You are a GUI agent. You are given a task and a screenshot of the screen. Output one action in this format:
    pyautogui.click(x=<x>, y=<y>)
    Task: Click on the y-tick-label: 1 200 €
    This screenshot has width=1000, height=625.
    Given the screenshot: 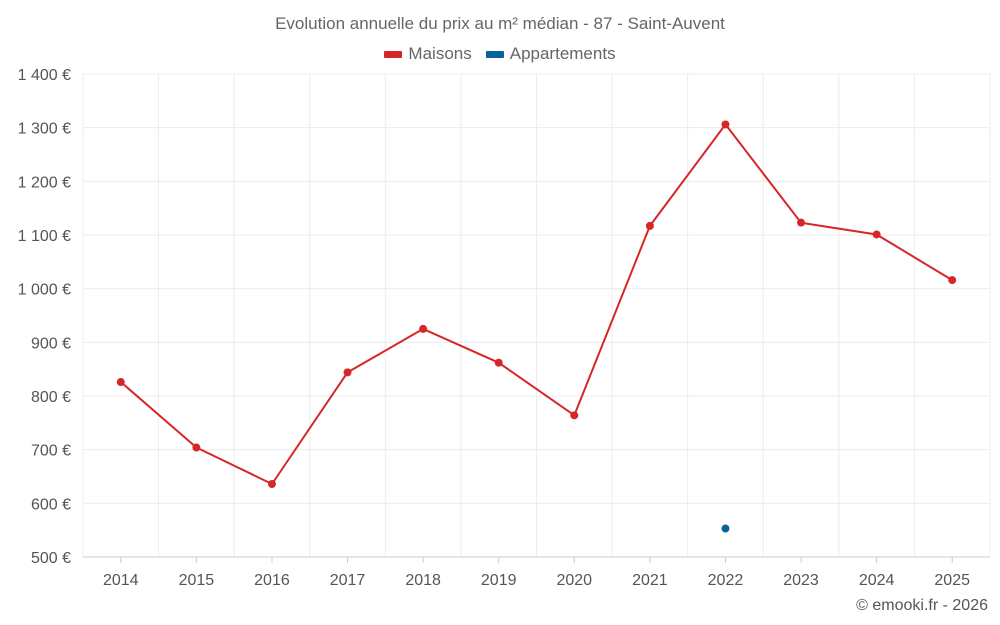 What is the action you would take?
    pyautogui.click(x=44, y=182)
    